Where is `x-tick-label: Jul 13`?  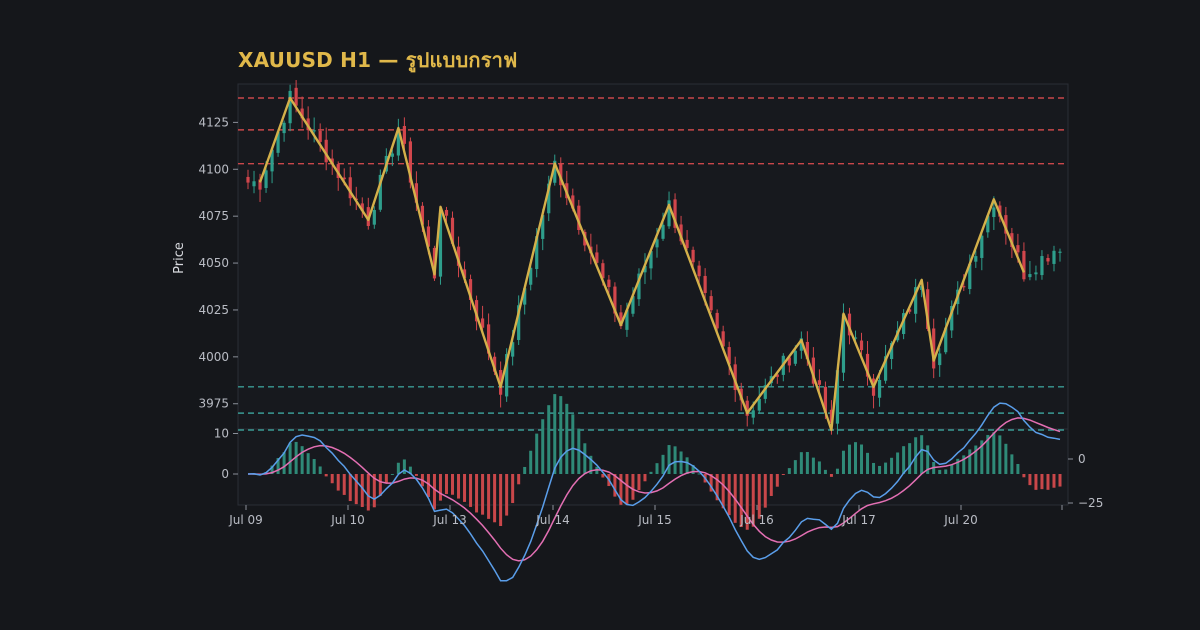 x-tick-label: Jul 13 is located at coordinates (449, 520).